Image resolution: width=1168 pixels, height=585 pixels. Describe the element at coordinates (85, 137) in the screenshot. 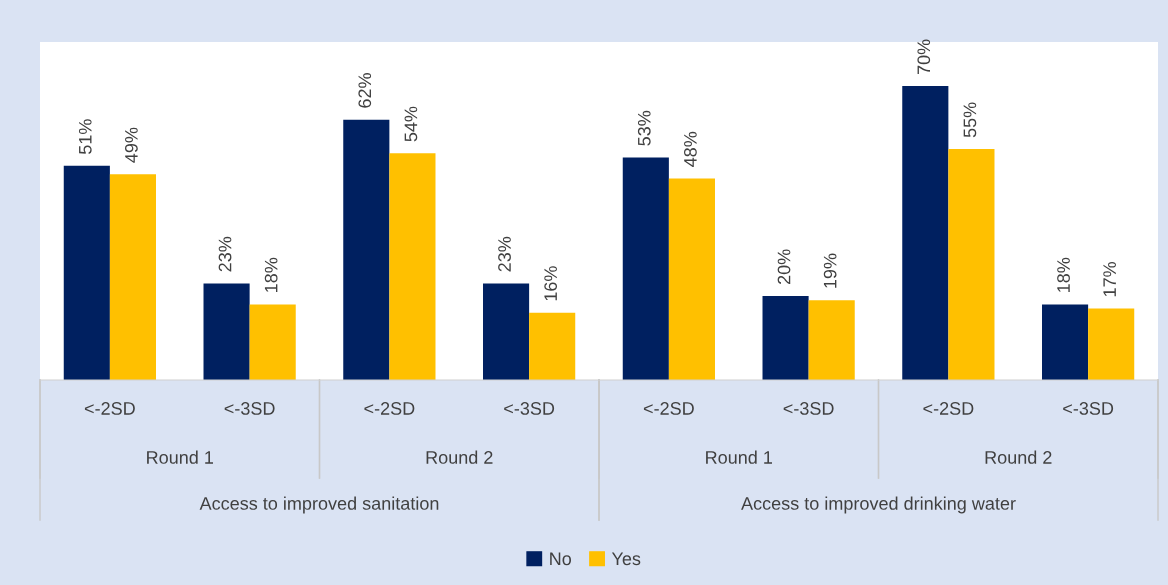

I see `data-label: 51%` at that location.